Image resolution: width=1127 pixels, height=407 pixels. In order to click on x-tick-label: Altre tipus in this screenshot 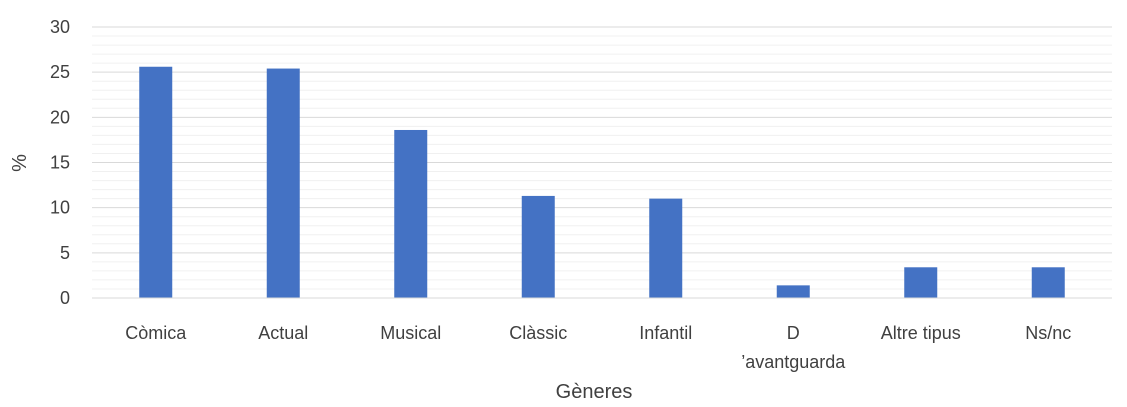, I will do `click(921, 333)`.